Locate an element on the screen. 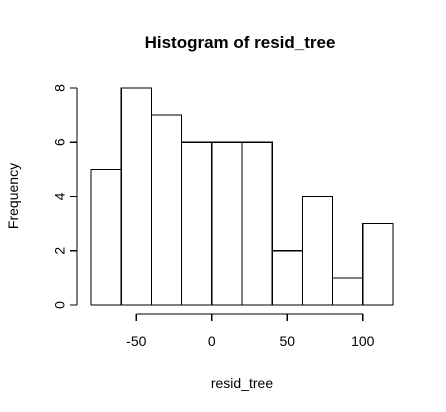 The height and width of the screenshot is (412, 446). y-tick-label: 0 is located at coordinates (60, 305).